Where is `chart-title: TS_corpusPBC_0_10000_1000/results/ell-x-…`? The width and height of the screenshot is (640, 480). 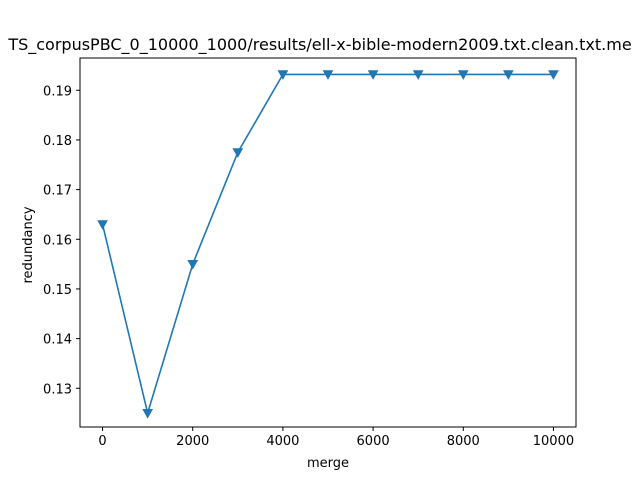 chart-title: TS_corpusPBC_0_10000_1000/results/ell-x-… is located at coordinates (319, 45).